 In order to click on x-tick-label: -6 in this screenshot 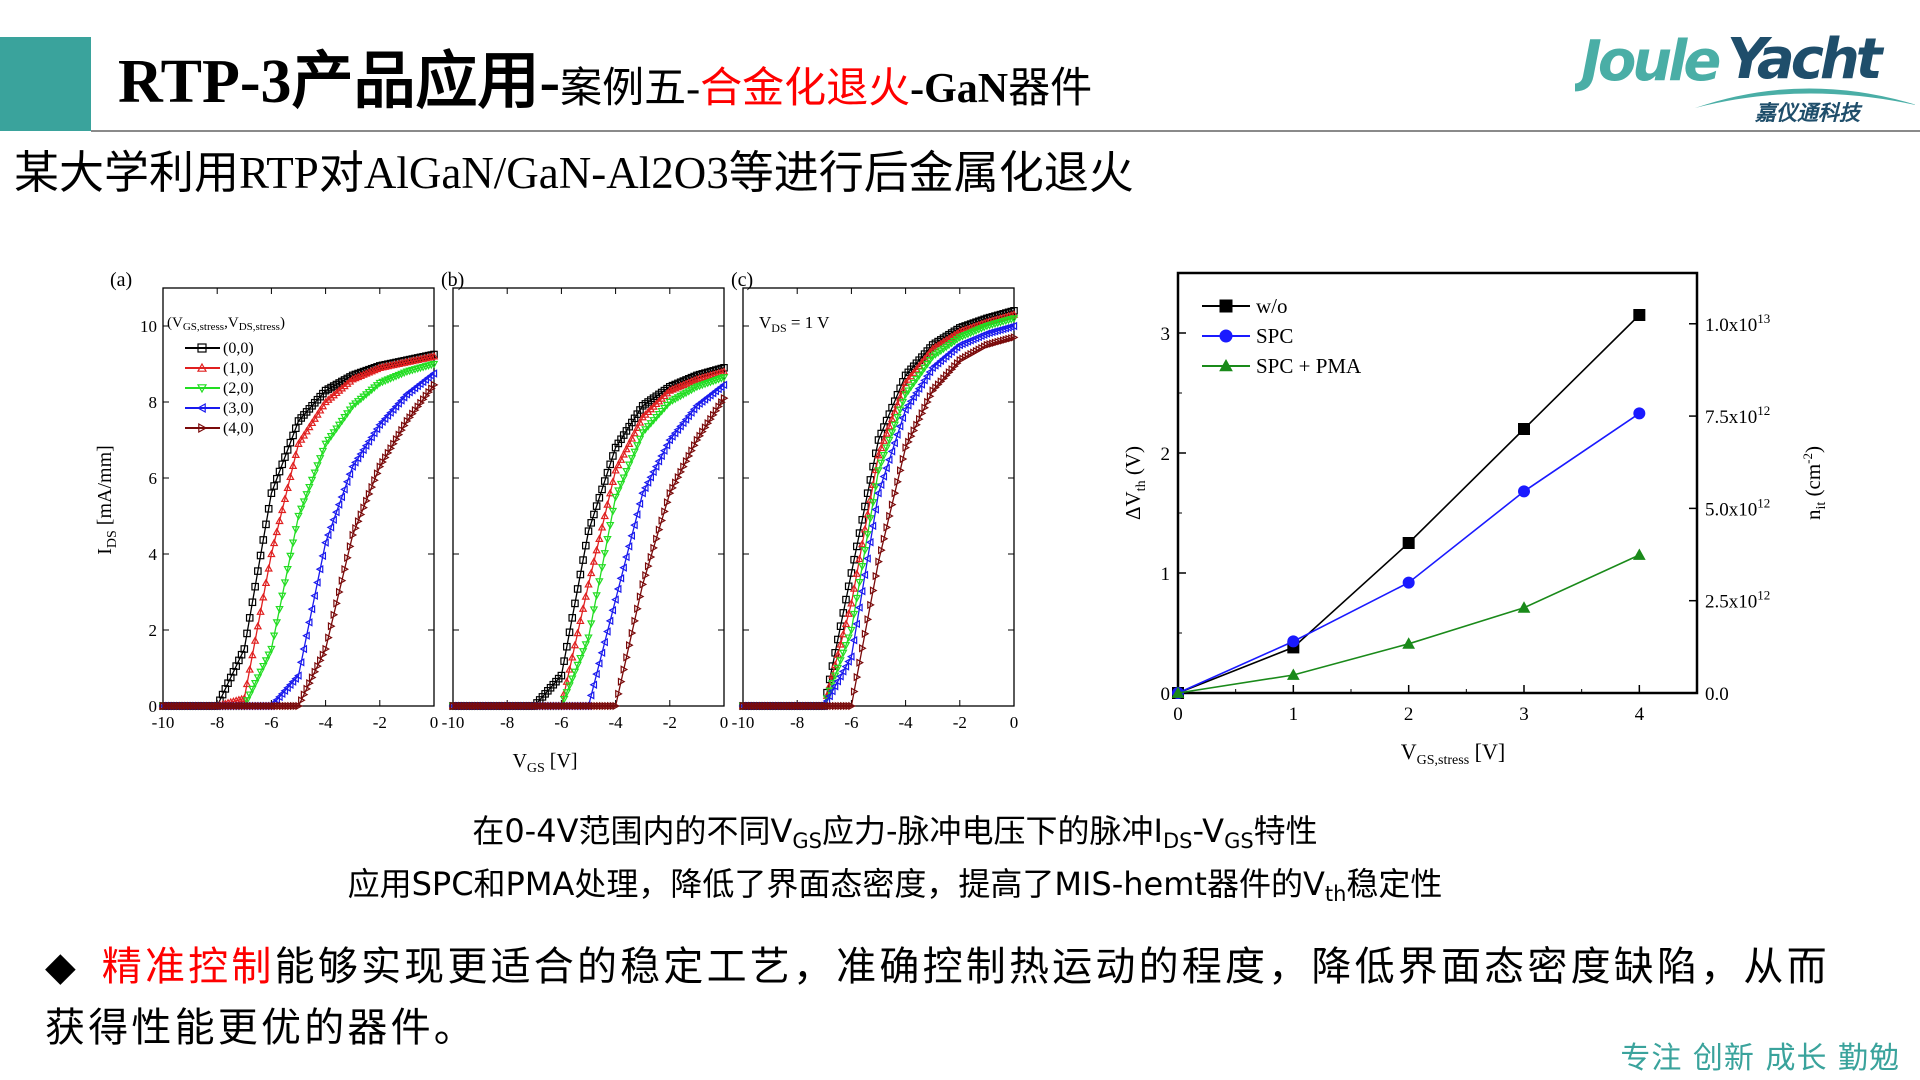, I will do `click(561, 722)`.